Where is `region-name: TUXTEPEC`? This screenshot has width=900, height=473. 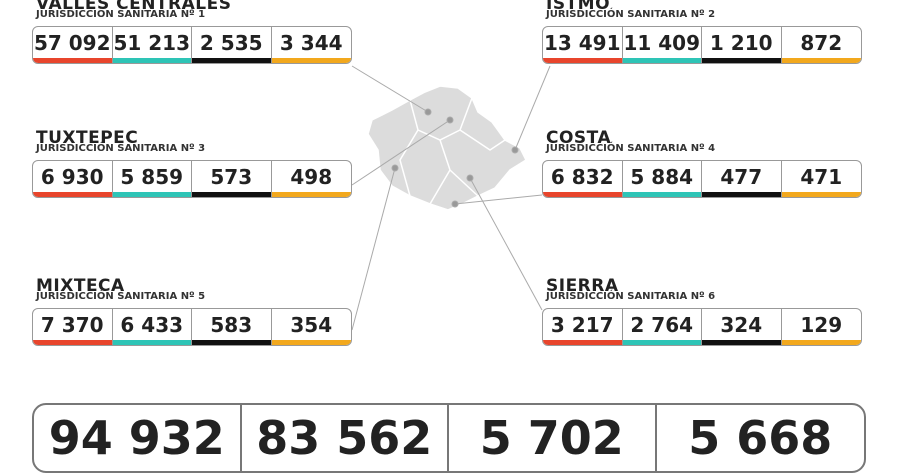
region-name: TUXTEPEC is located at coordinates (87, 138).